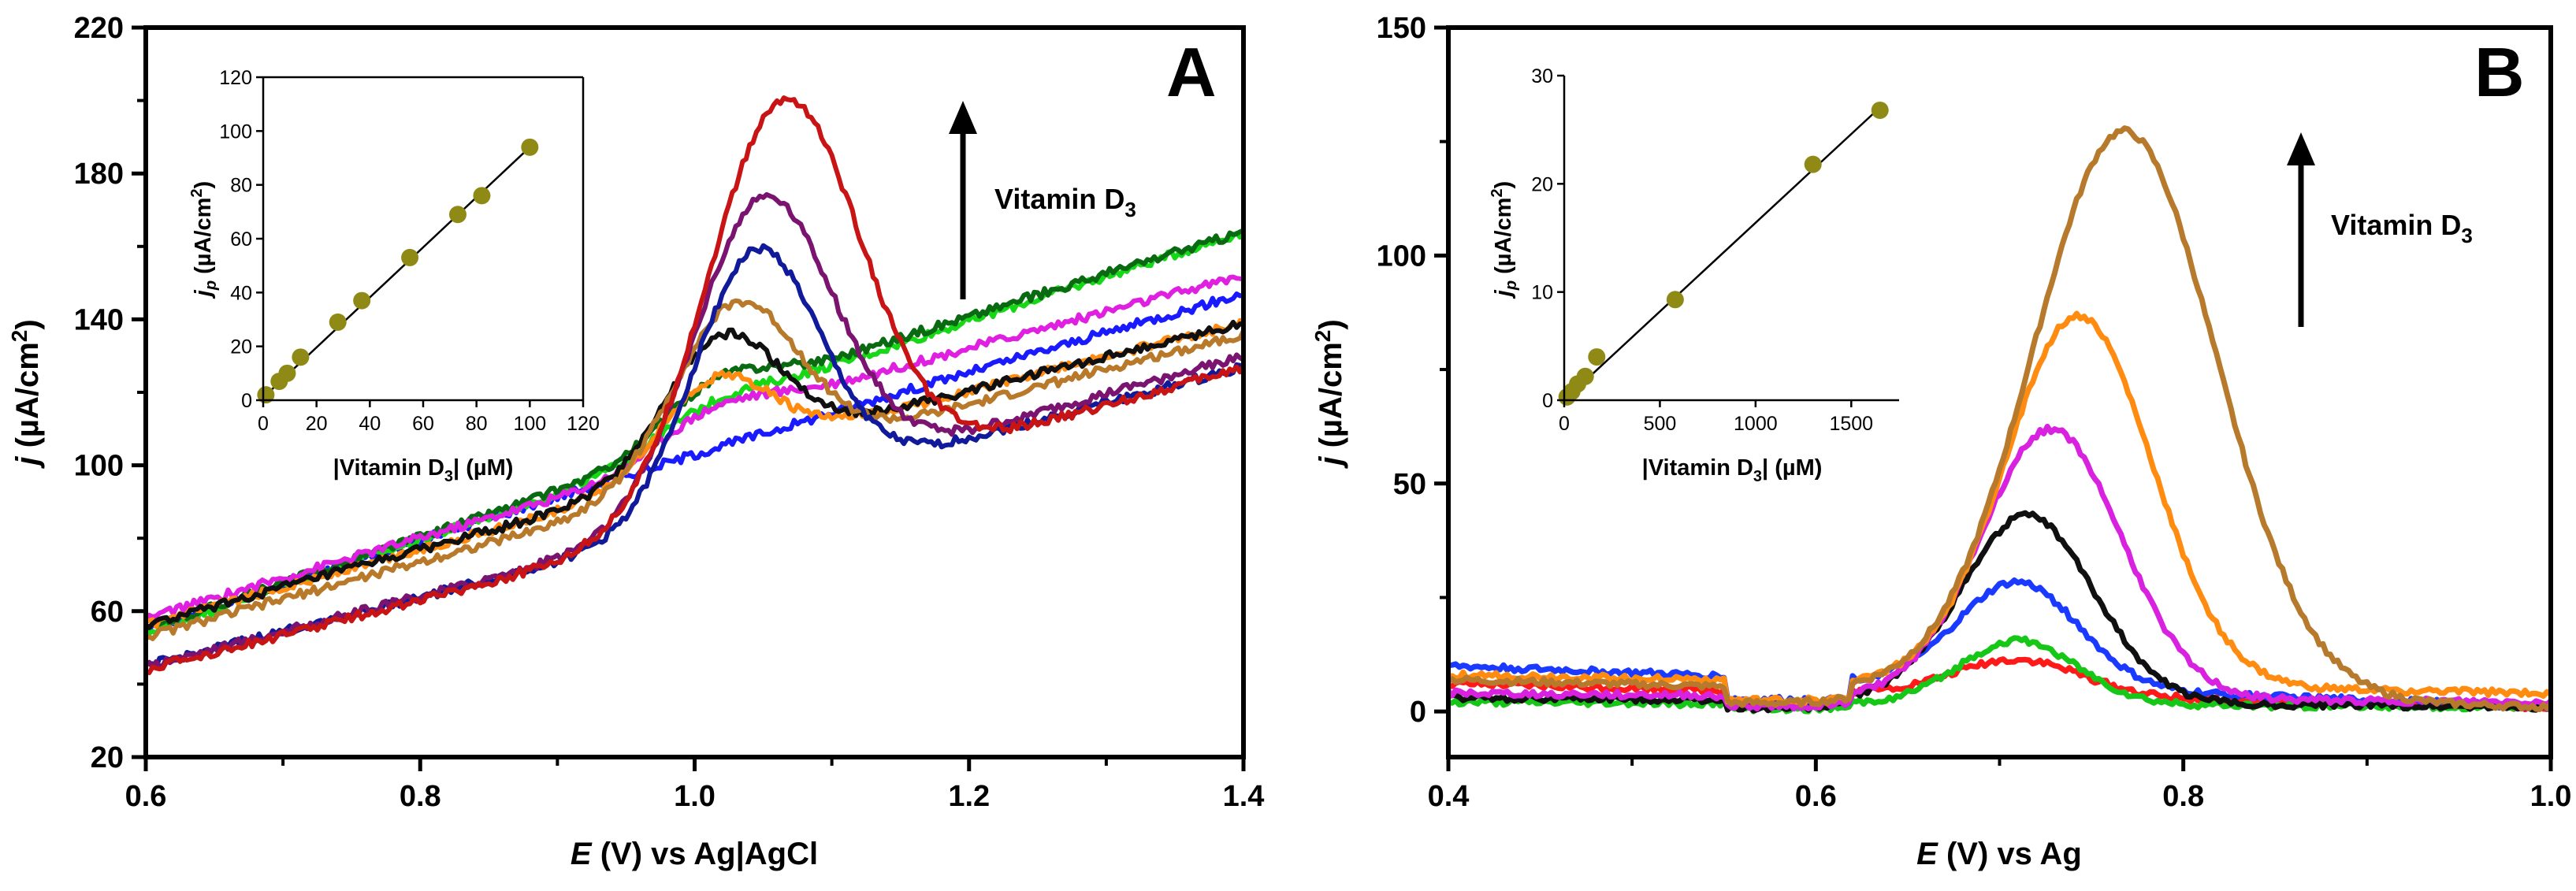 This screenshot has height=891, width=2576. Describe the element at coordinates (99, 29) in the screenshot. I see `panel-a-y-tick-label: 220` at that location.